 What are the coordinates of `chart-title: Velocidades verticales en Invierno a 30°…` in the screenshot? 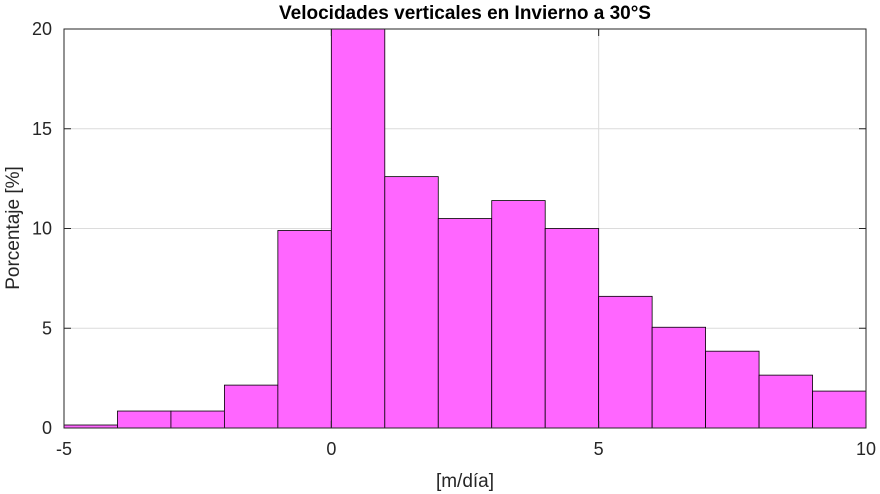 It's located at (465, 13).